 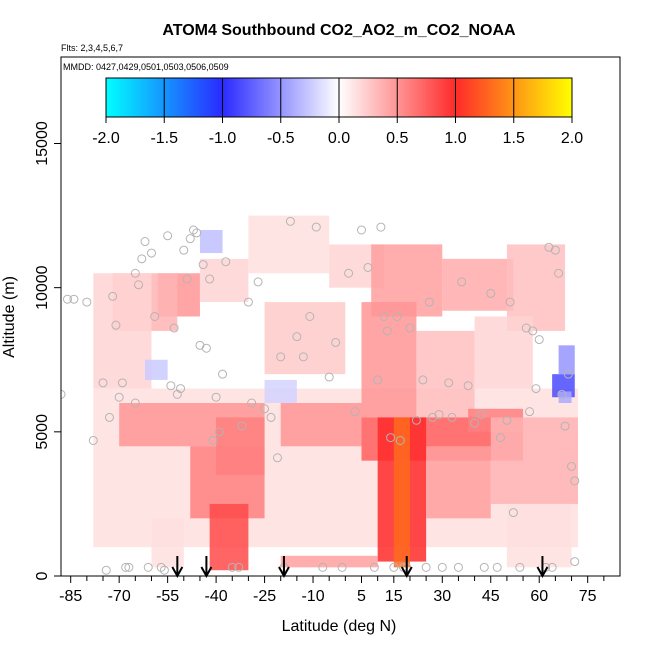 What do you see at coordinates (223, 138) in the screenshot?
I see `colorbar-tick-label: -1.0` at bounding box center [223, 138].